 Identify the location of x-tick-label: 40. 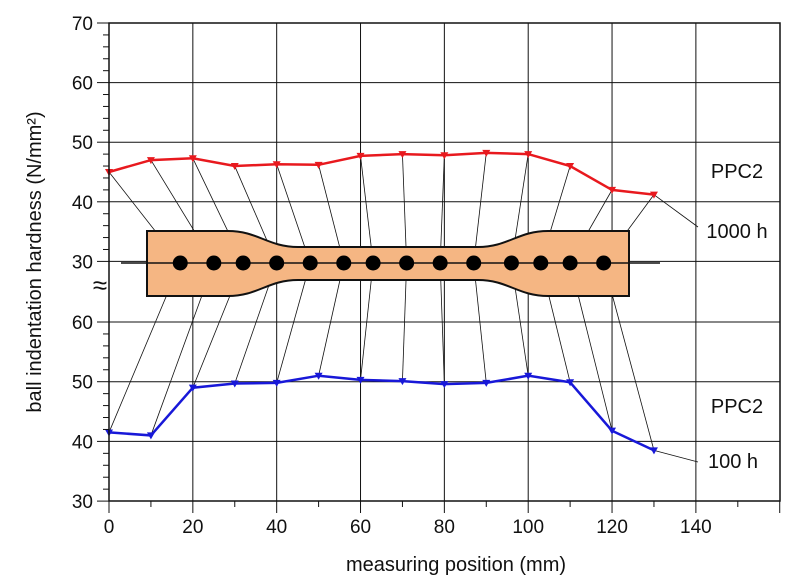
(276, 527).